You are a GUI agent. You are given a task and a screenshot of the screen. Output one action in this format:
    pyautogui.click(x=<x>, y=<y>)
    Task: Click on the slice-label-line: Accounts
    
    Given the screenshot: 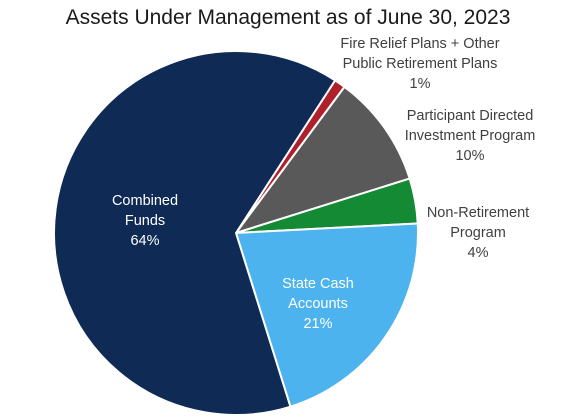 What is the action you would take?
    pyautogui.click(x=318, y=304)
    